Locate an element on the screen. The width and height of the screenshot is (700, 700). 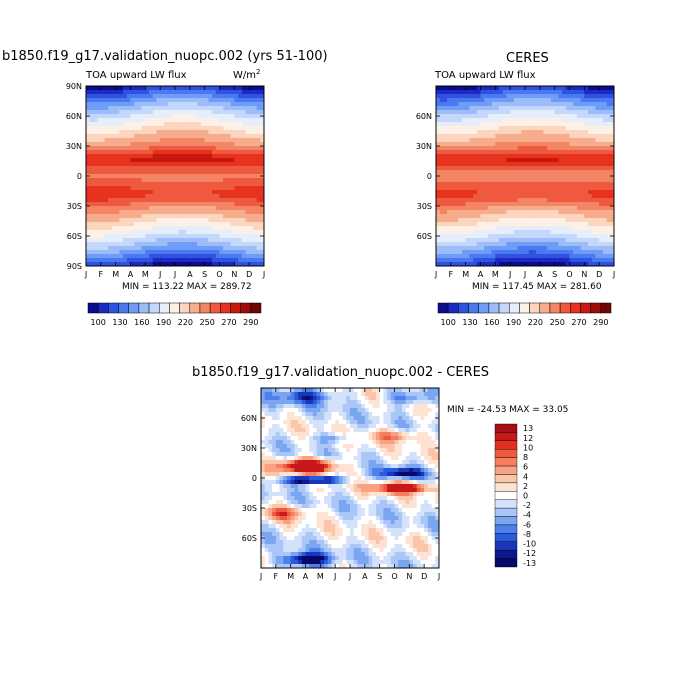
panel-obs-title: CERES is located at coordinates (527, 58).